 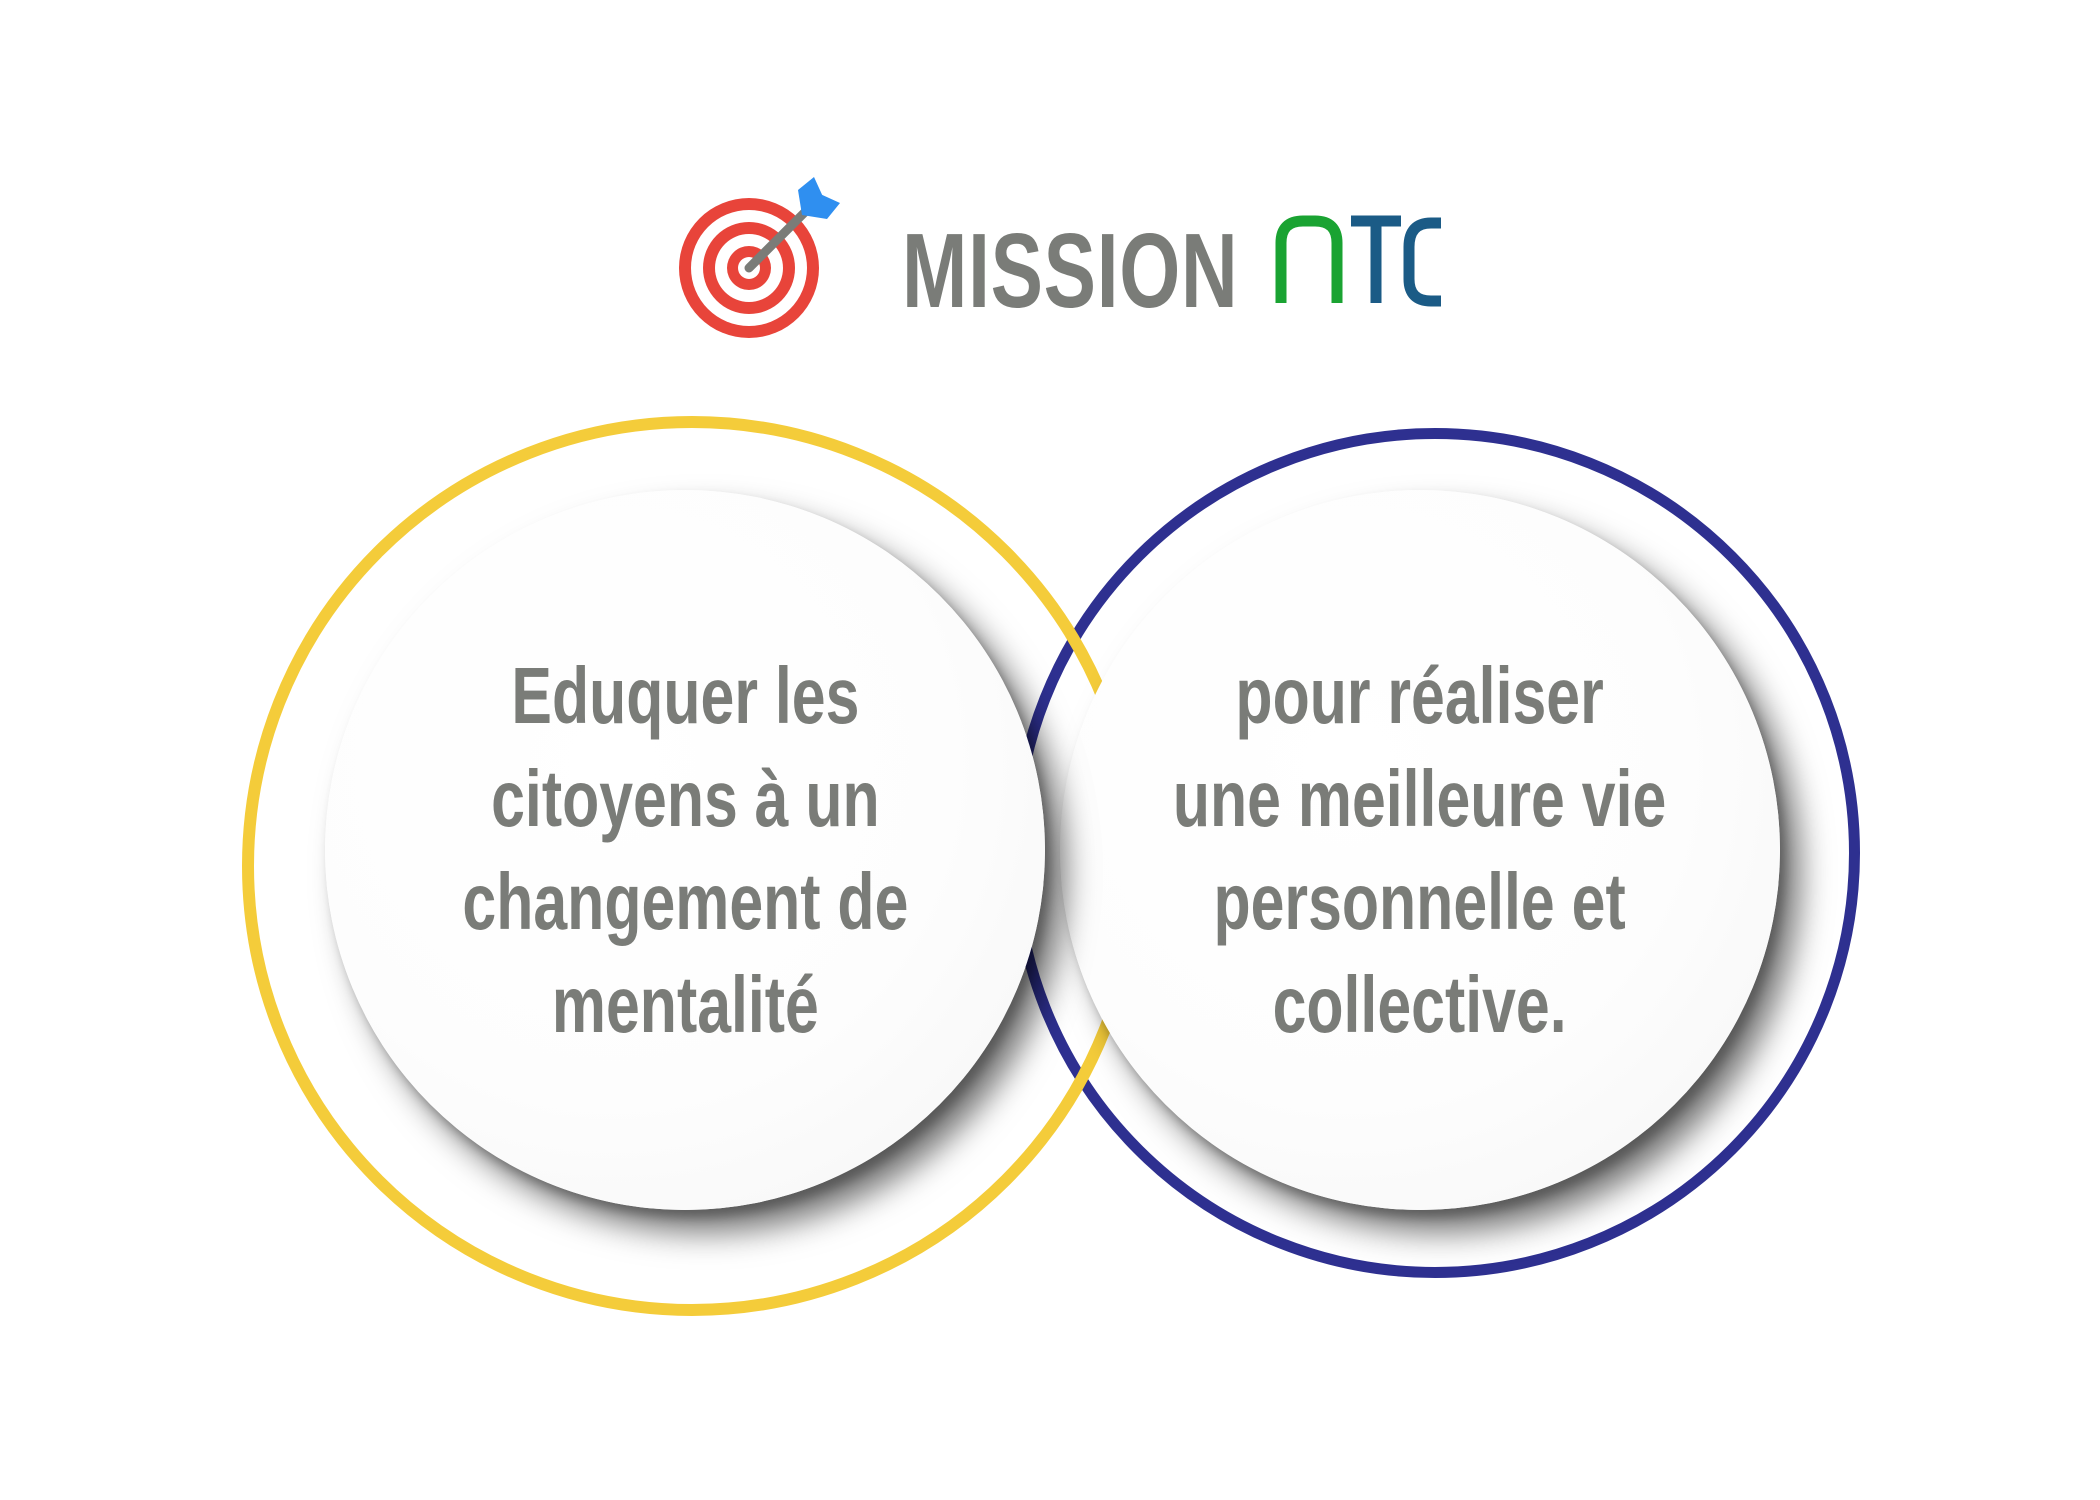 What do you see at coordinates (759, 257) in the screenshot?
I see `target-arrow-icon` at bounding box center [759, 257].